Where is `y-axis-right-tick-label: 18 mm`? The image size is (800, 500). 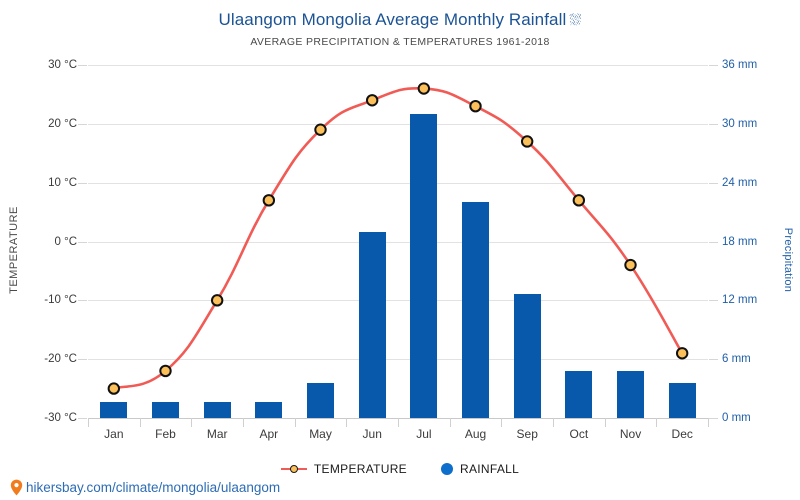 y-axis-right-tick-label: 18 mm is located at coordinates (740, 241).